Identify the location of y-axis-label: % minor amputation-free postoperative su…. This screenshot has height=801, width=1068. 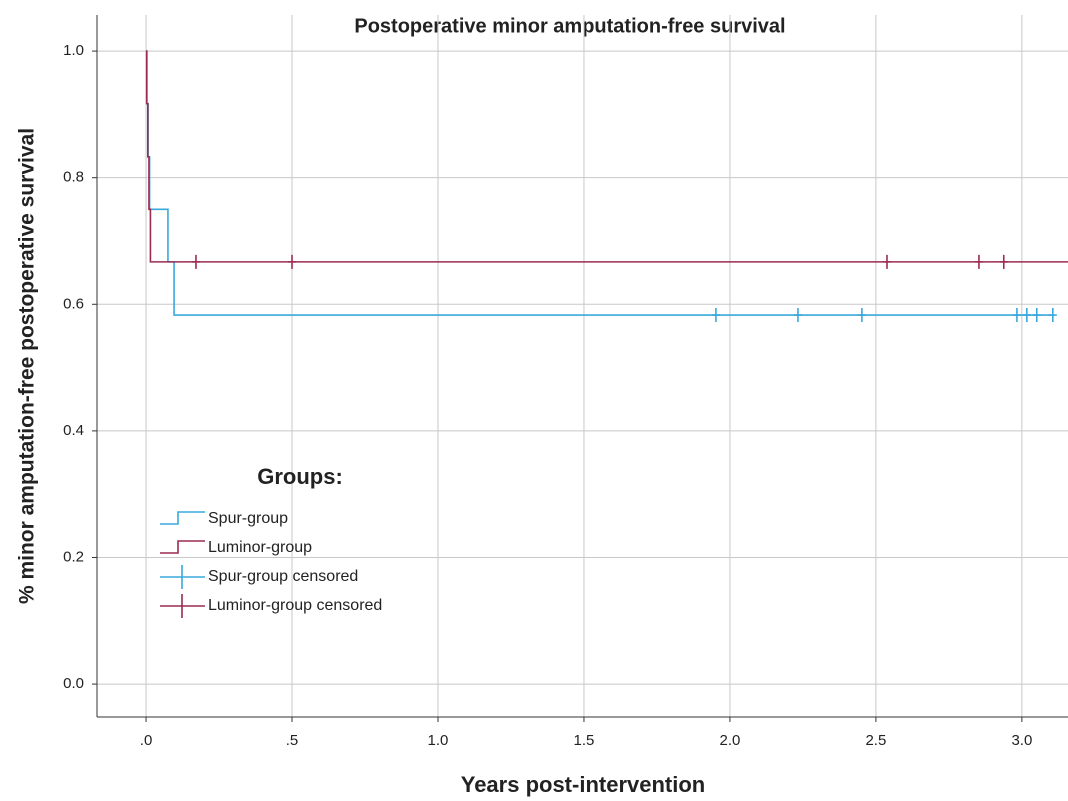
(27, 366).